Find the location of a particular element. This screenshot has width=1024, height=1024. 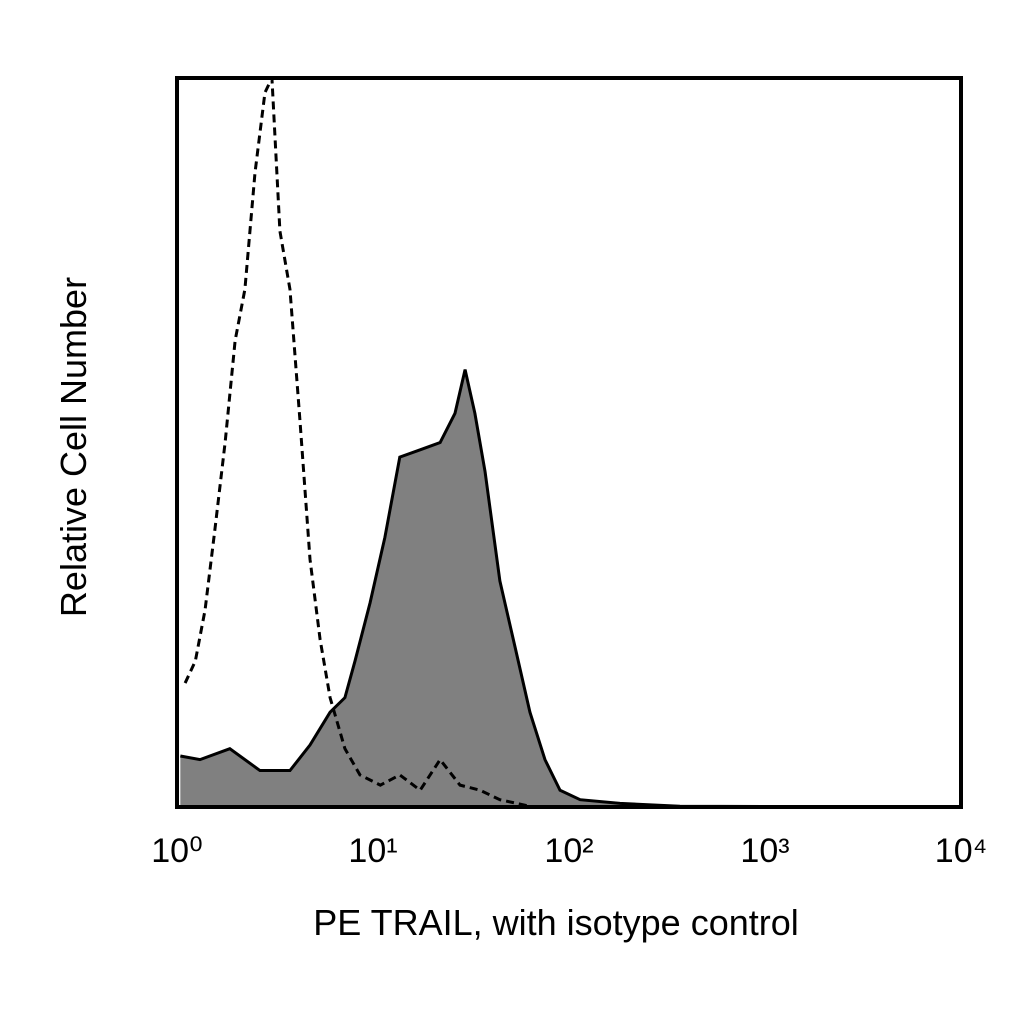

x-tick-label: 10² is located at coordinates (568, 851).